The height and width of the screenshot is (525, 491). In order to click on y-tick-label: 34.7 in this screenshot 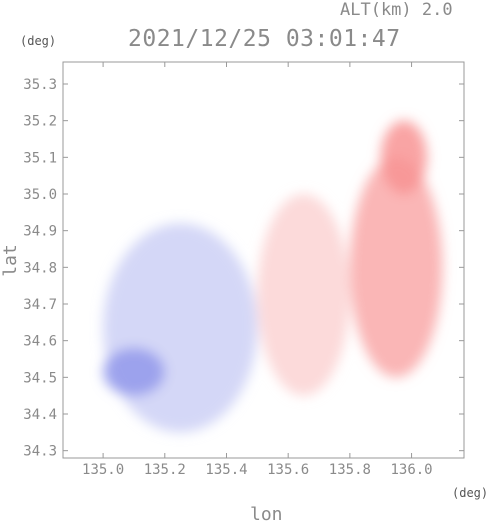, I will do `click(40, 305)`.